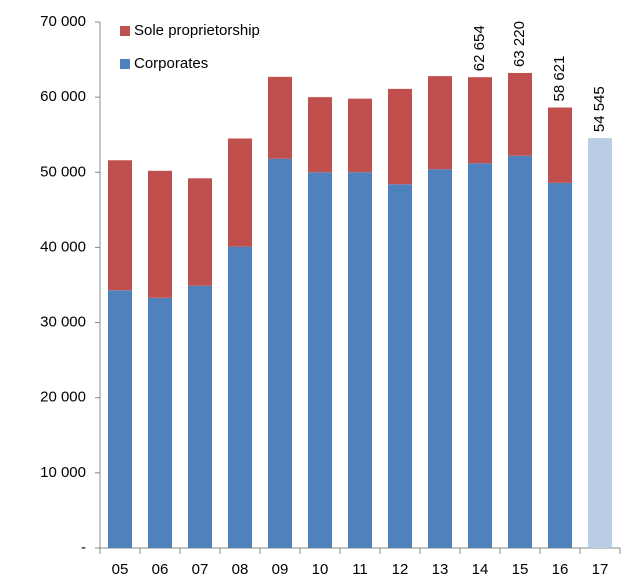  I want to click on x-tick-label: 16, so click(560, 569).